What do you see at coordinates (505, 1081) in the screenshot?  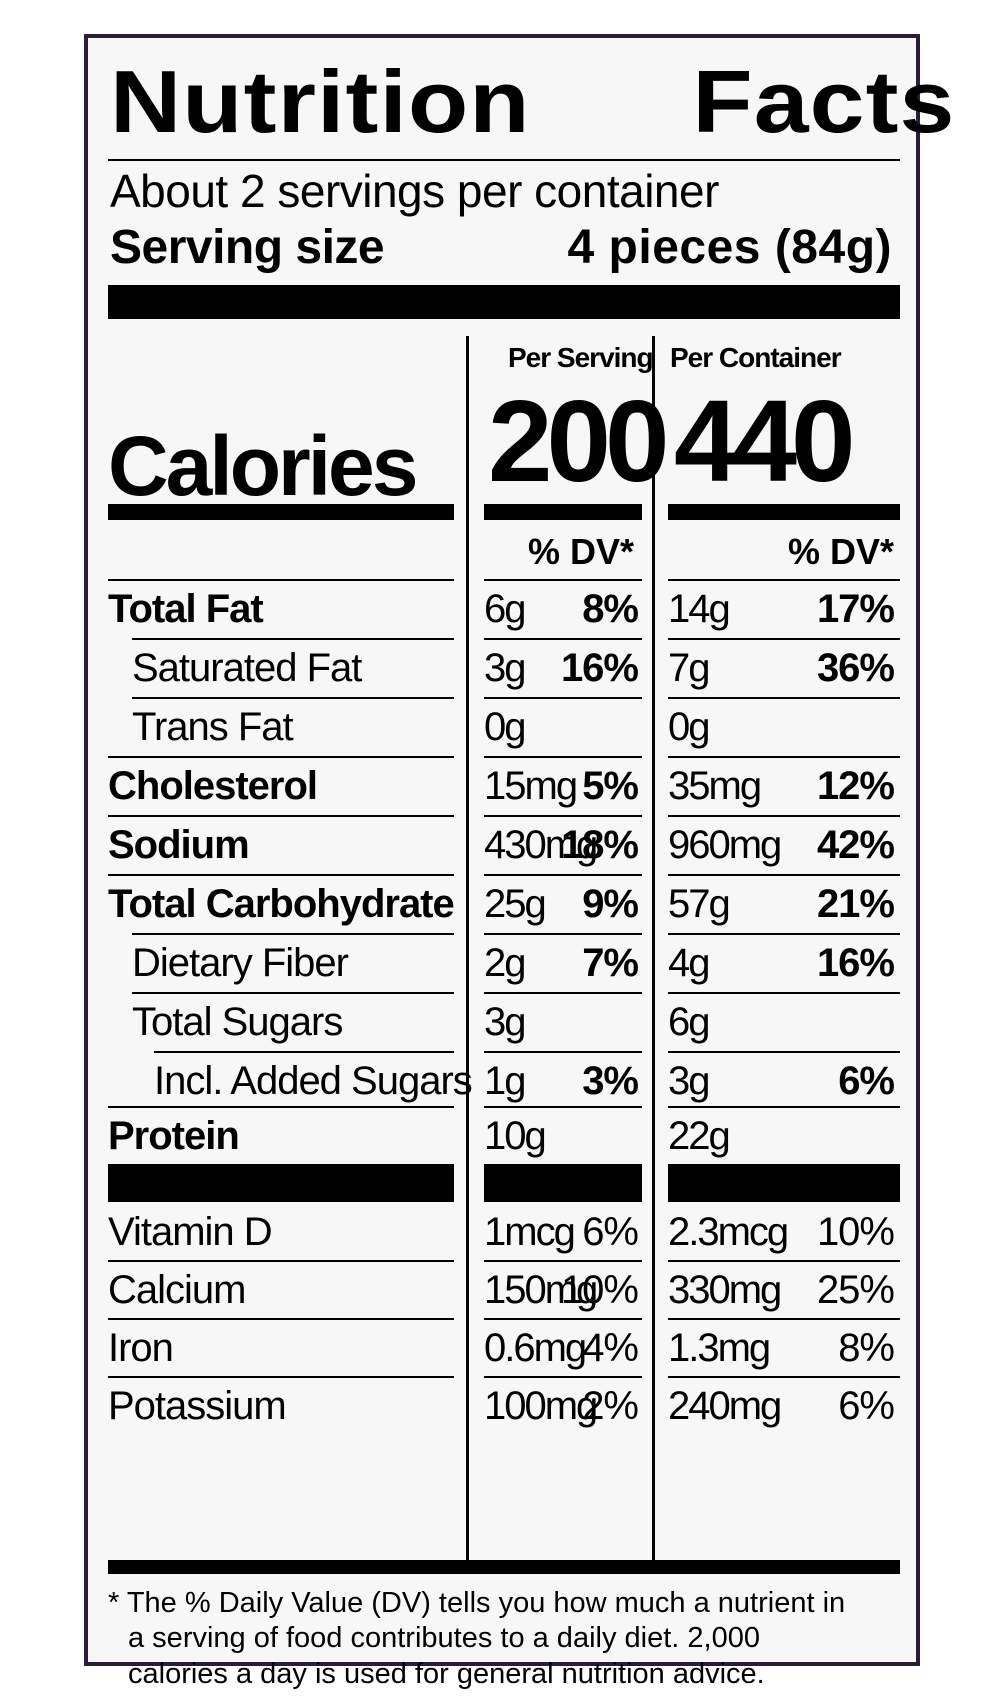 I see `nutrient-amount-serving: 1g` at bounding box center [505, 1081].